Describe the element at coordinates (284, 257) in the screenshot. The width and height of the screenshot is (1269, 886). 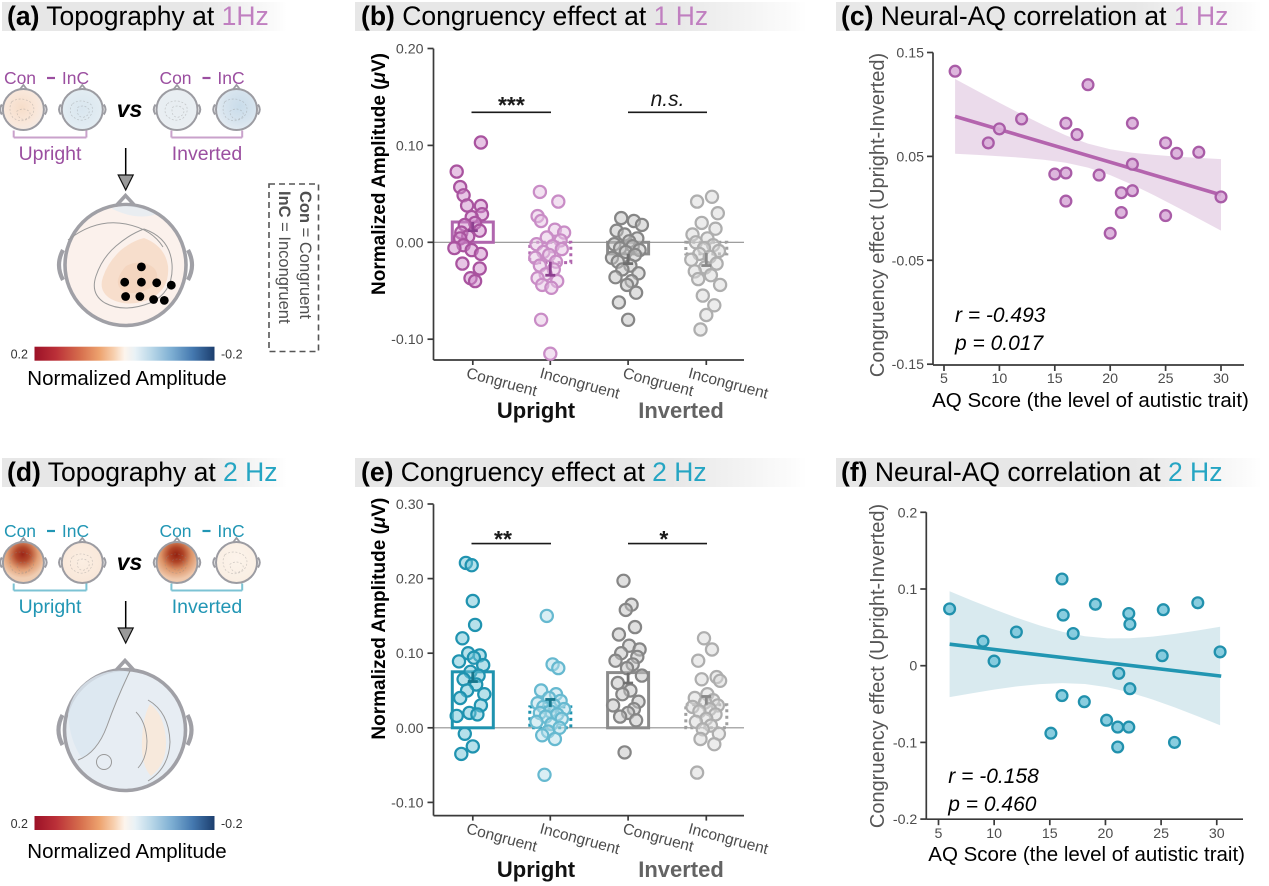
I see `svg-text: InC = Incongruent` at that location.